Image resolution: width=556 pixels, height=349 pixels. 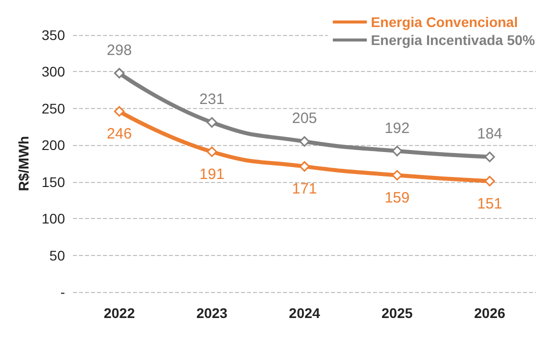 What do you see at coordinates (489, 203) in the screenshot?
I see `data-label: 151` at bounding box center [489, 203].